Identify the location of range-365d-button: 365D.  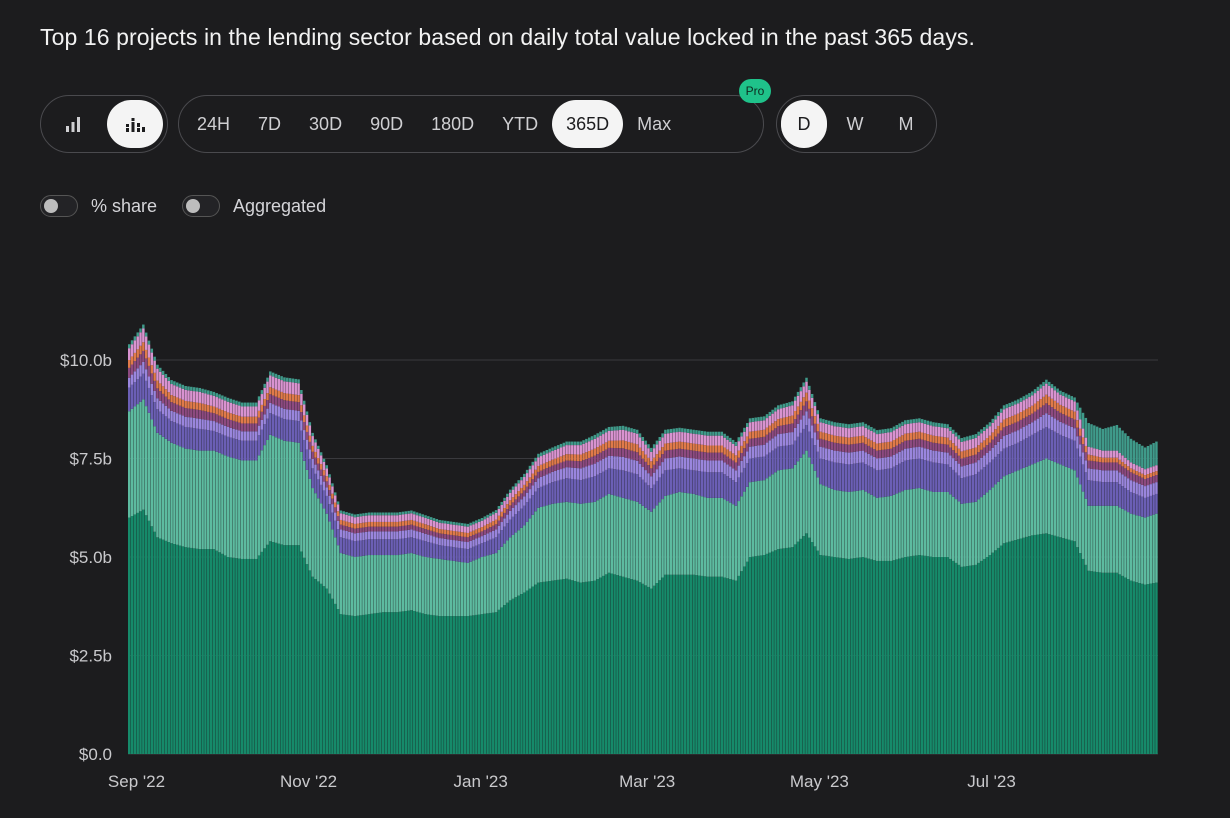
(588, 124).